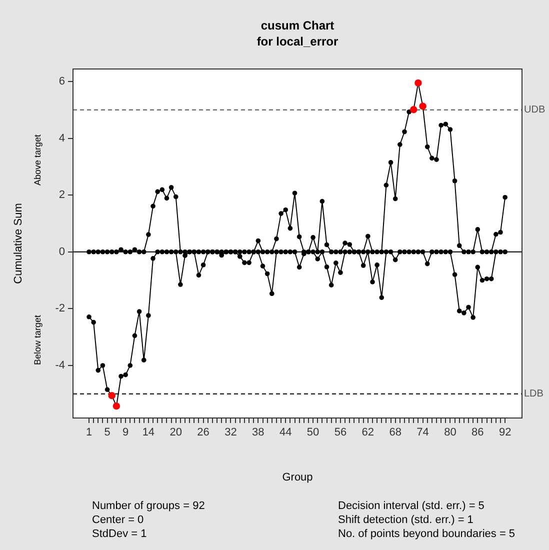  I want to click on x-tick-label: 92, so click(505, 432).